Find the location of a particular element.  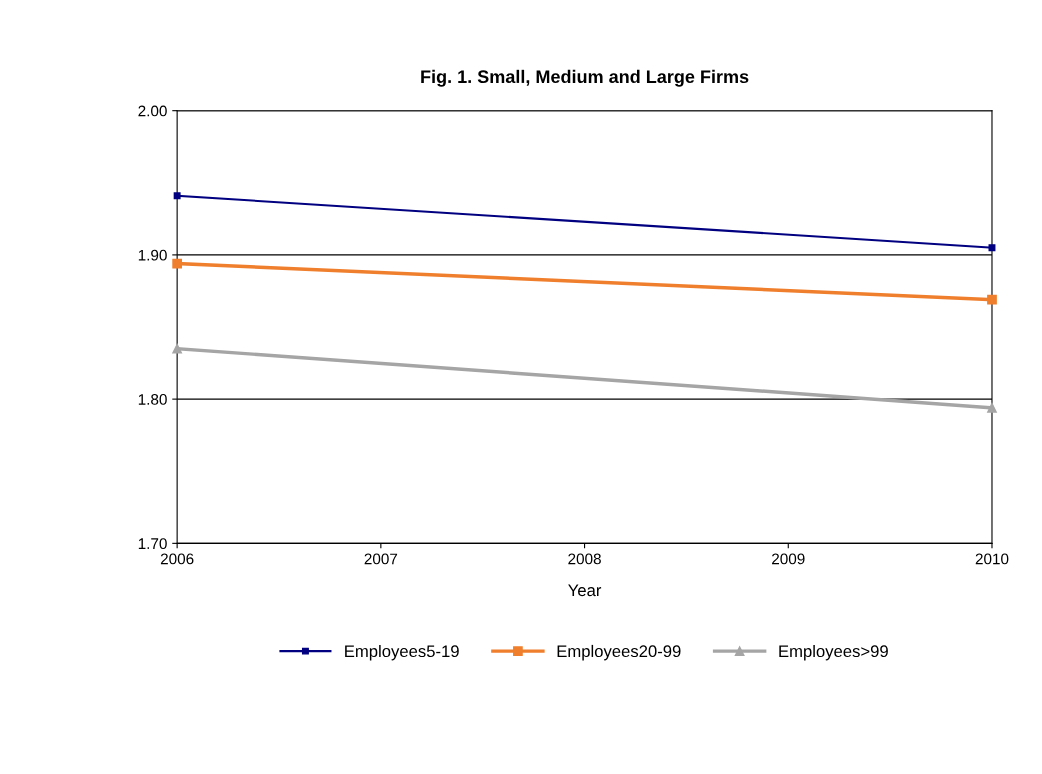

x-tick-label: 2006 is located at coordinates (177, 559).